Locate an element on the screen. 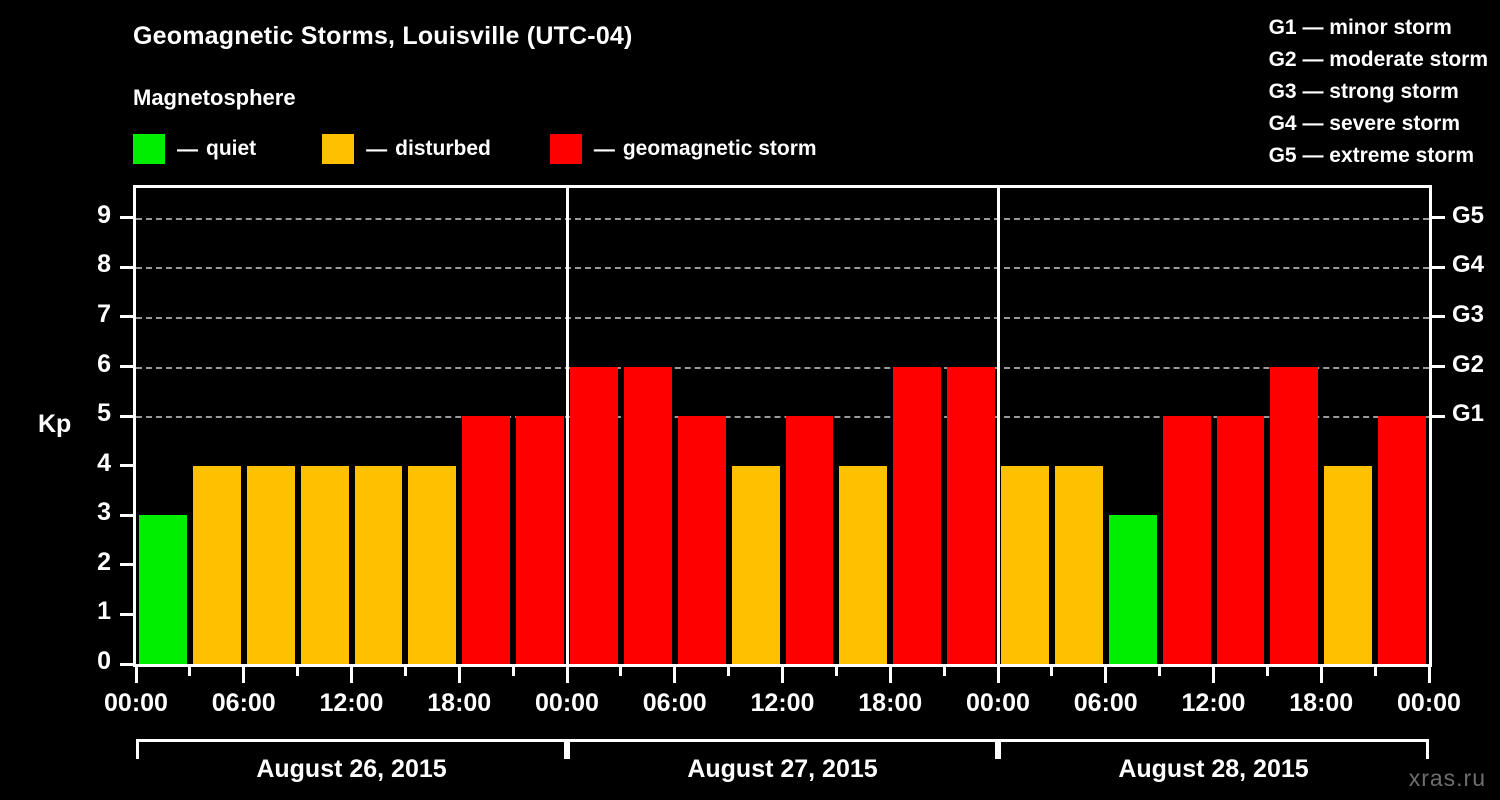  y-tick-label-1: 1 is located at coordinates (104, 611).